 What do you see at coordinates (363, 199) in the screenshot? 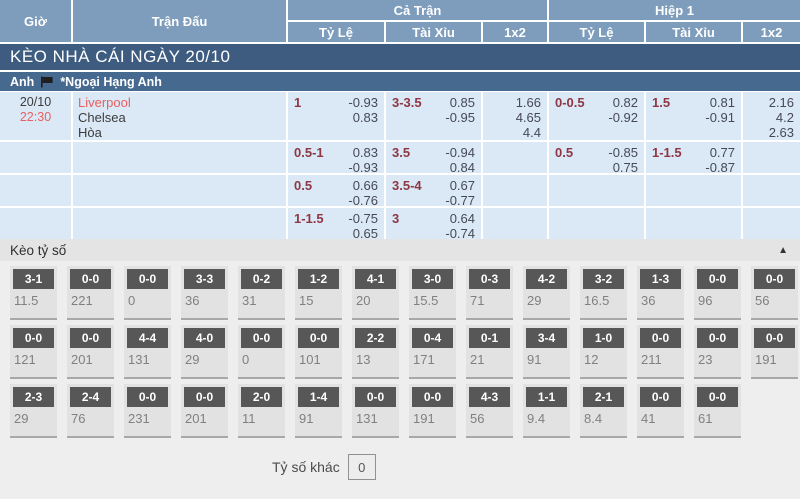
I see `odd-value: -0.76` at bounding box center [363, 199].